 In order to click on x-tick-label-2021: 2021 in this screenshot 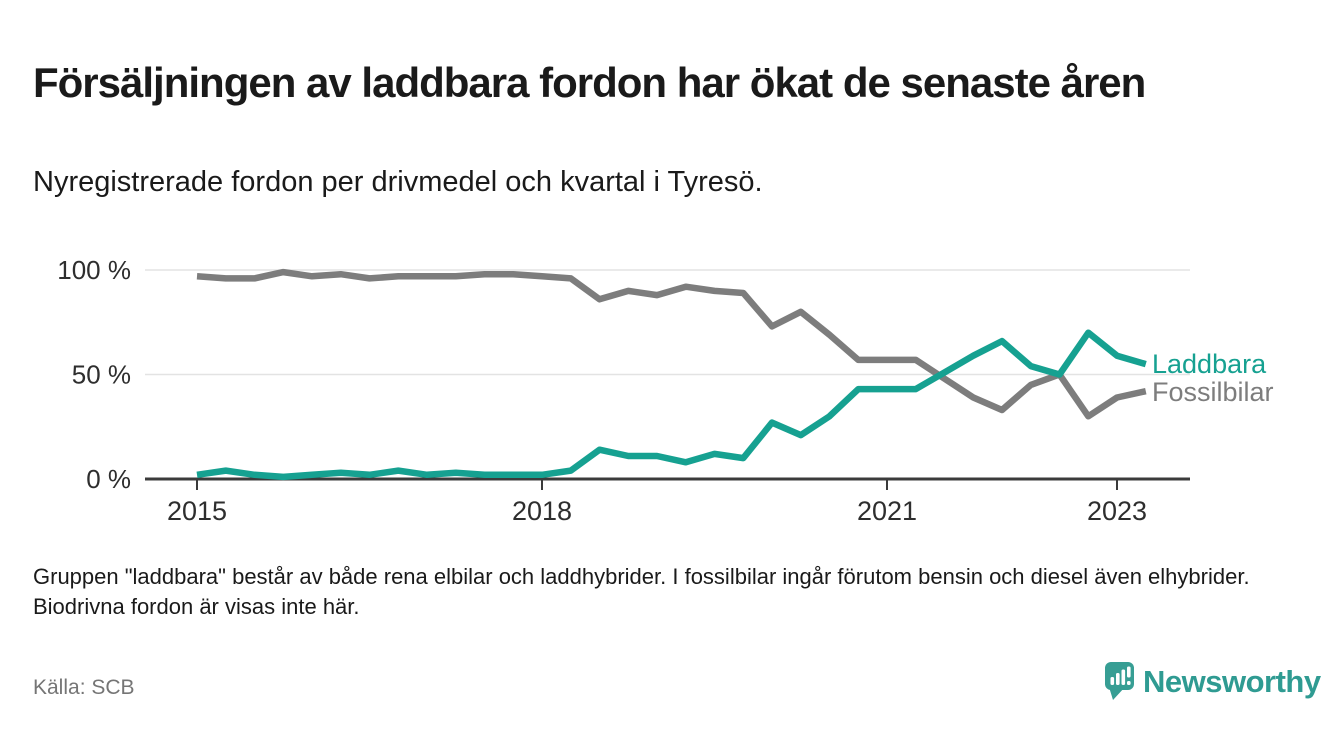, I will do `click(887, 511)`.